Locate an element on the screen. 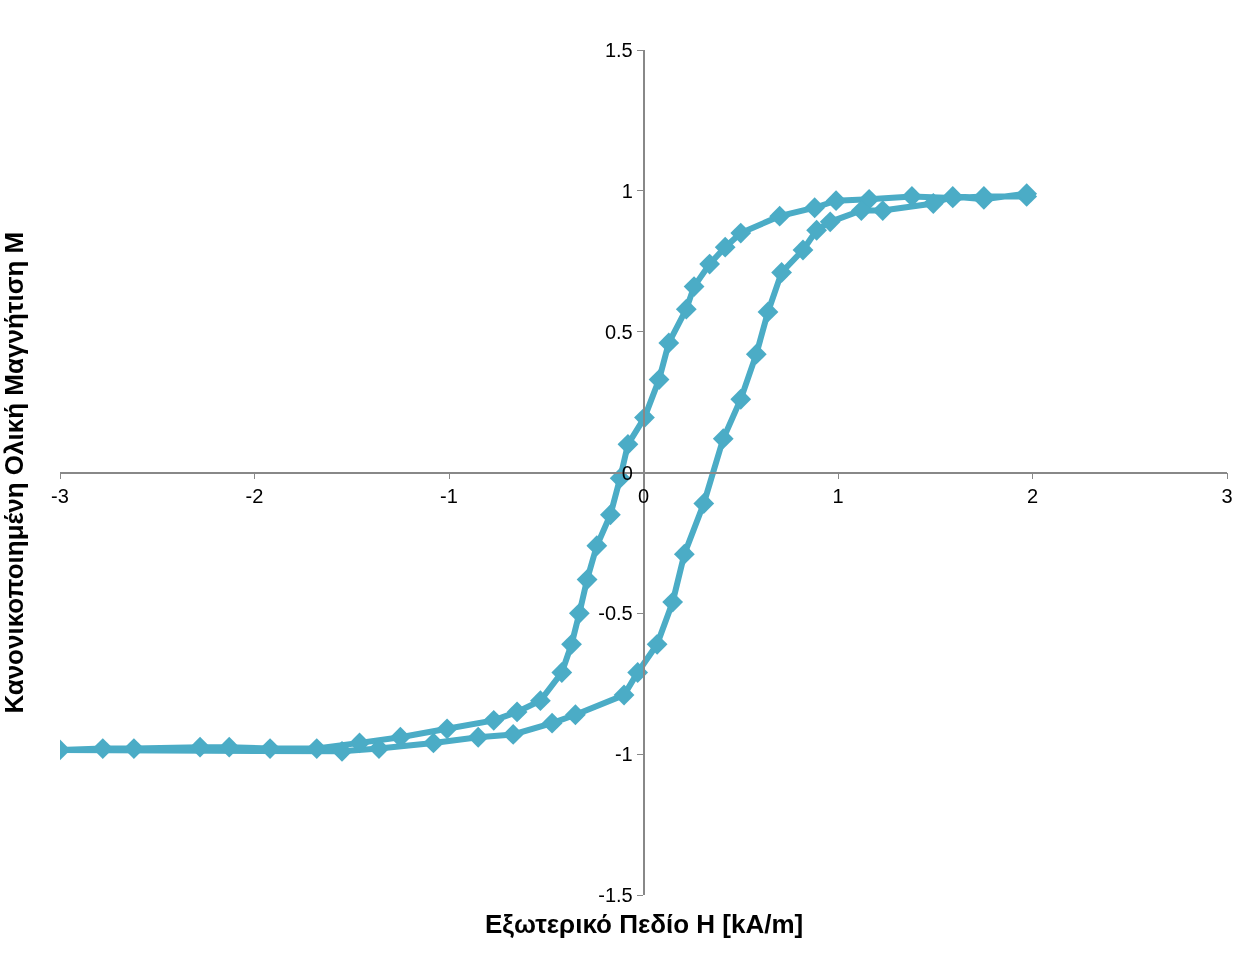 This screenshot has width=1257, height=965. x-tick-label: 3 is located at coordinates (1227, 496).